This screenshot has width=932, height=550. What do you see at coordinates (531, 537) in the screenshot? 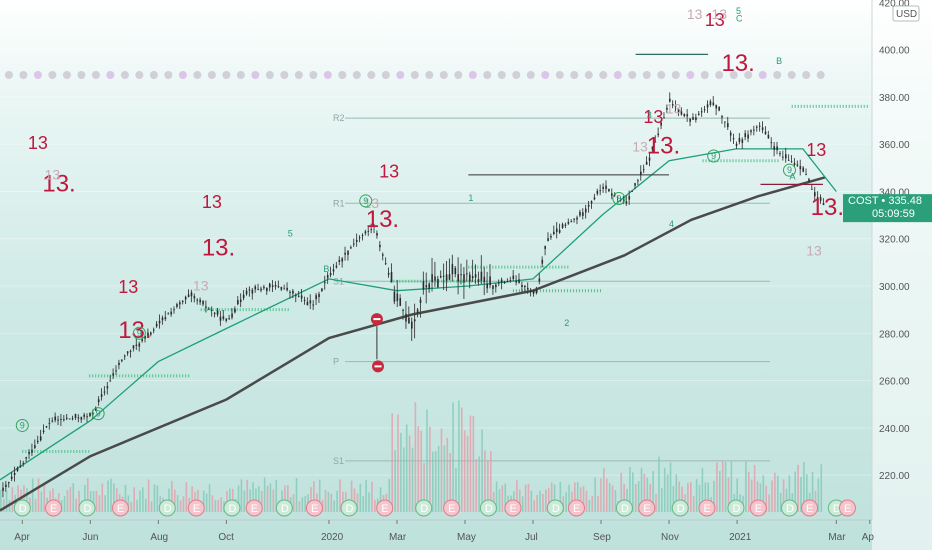
I see `x-tick-label: Jul` at bounding box center [531, 537].